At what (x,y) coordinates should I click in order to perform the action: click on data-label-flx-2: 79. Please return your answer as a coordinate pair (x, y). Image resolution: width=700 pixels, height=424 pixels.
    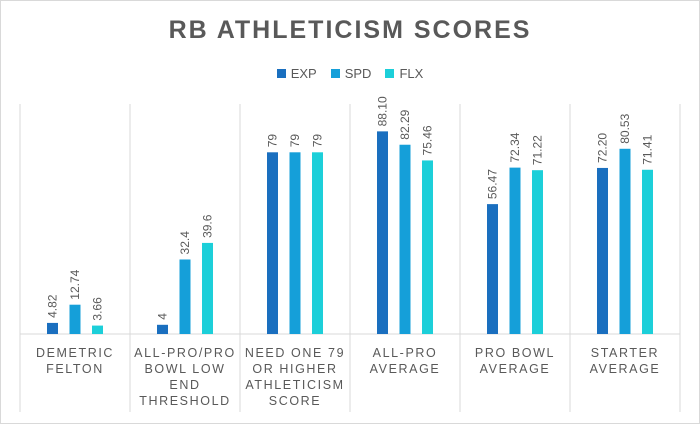
    Looking at the image, I should click on (318, 141).